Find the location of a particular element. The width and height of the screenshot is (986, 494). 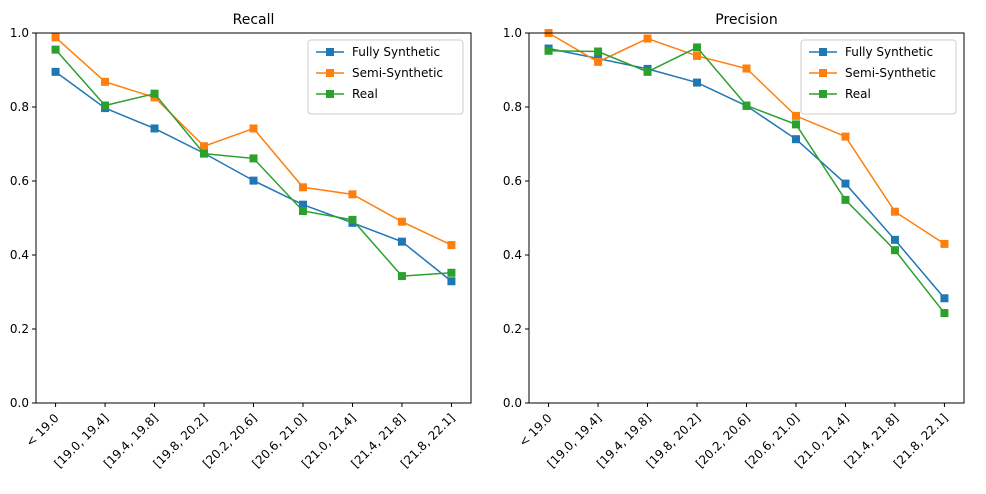

recall-legend: Fully Synthetic Semi-Synthetic Real is located at coordinates (385, 77).